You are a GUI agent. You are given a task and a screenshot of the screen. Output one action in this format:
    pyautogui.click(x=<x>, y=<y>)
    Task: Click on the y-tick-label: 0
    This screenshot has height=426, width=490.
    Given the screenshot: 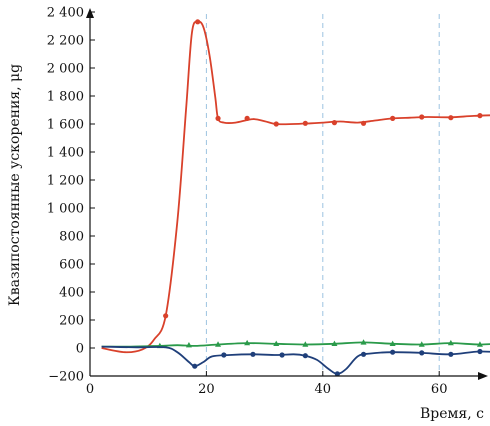 What is the action you would take?
    pyautogui.click(x=80, y=349)
    